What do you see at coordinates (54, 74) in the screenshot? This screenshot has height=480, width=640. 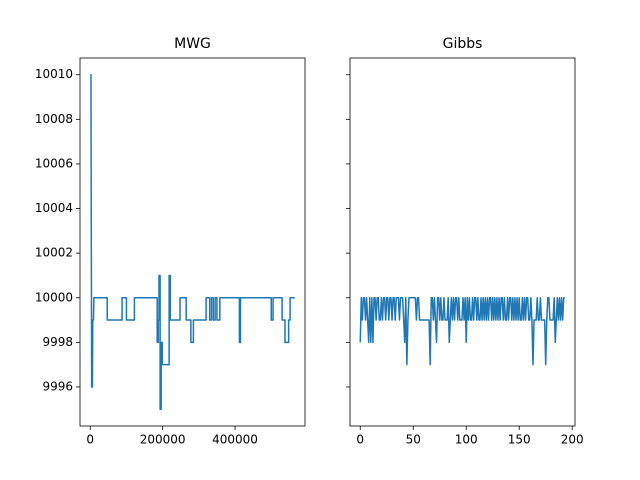 I see `y-tick-label: 10010` at bounding box center [54, 74].